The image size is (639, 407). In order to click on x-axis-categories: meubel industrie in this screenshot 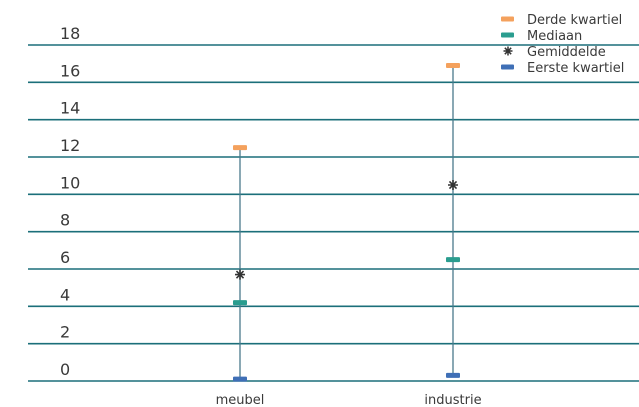, I will do `click(349, 400)`.